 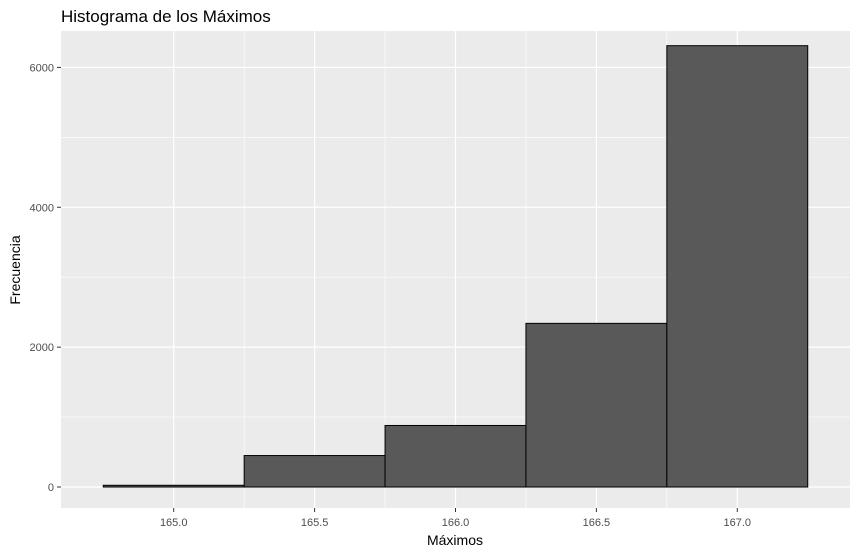 I want to click on y-tick-label: 0, so click(x=51, y=488).